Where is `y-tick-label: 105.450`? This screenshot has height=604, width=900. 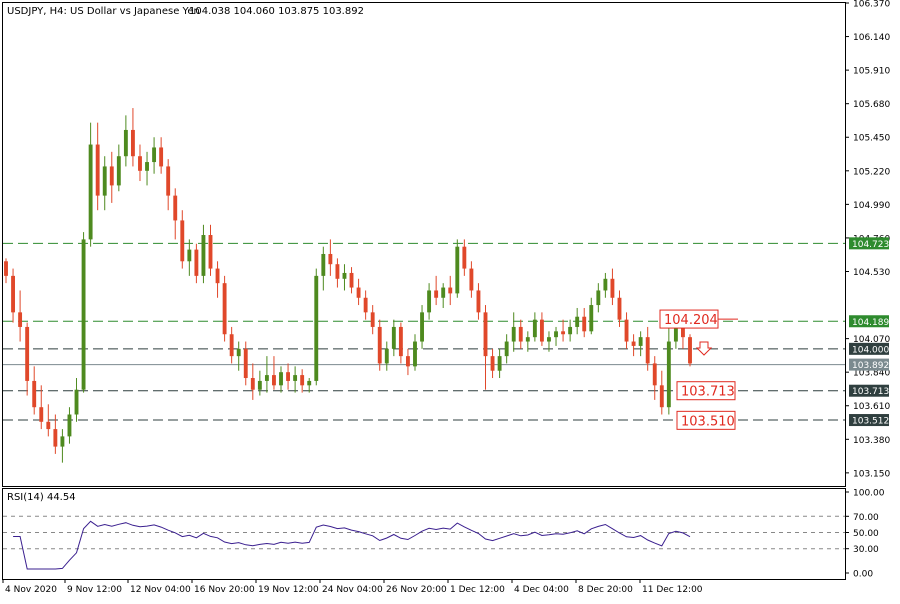
y-tick-label: 105.450 is located at coordinates (871, 139).